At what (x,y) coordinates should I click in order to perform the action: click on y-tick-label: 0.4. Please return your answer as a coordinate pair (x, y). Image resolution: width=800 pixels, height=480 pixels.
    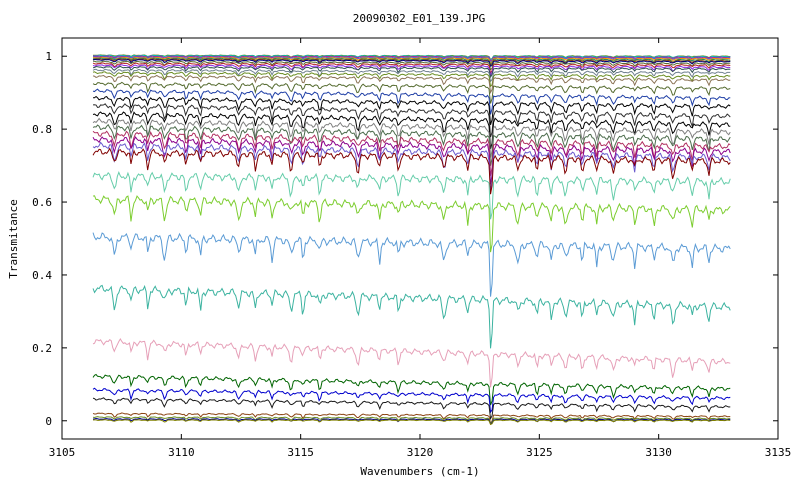
    Looking at the image, I should click on (42, 275).